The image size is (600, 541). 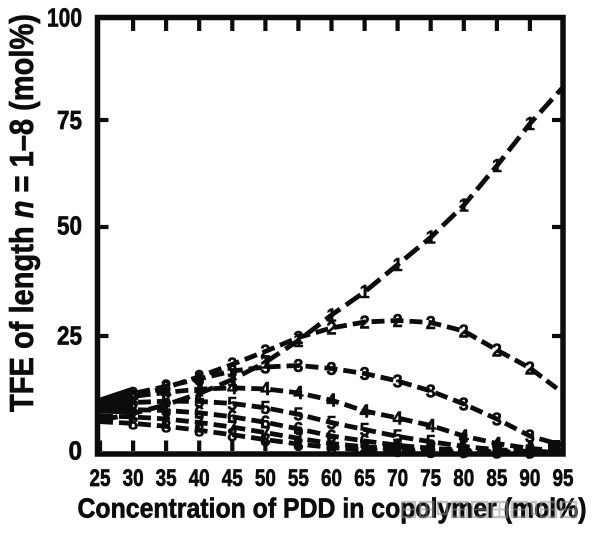 I want to click on svg-text: TFE of length n = 1–8 (mol%), so click(x=21, y=213).